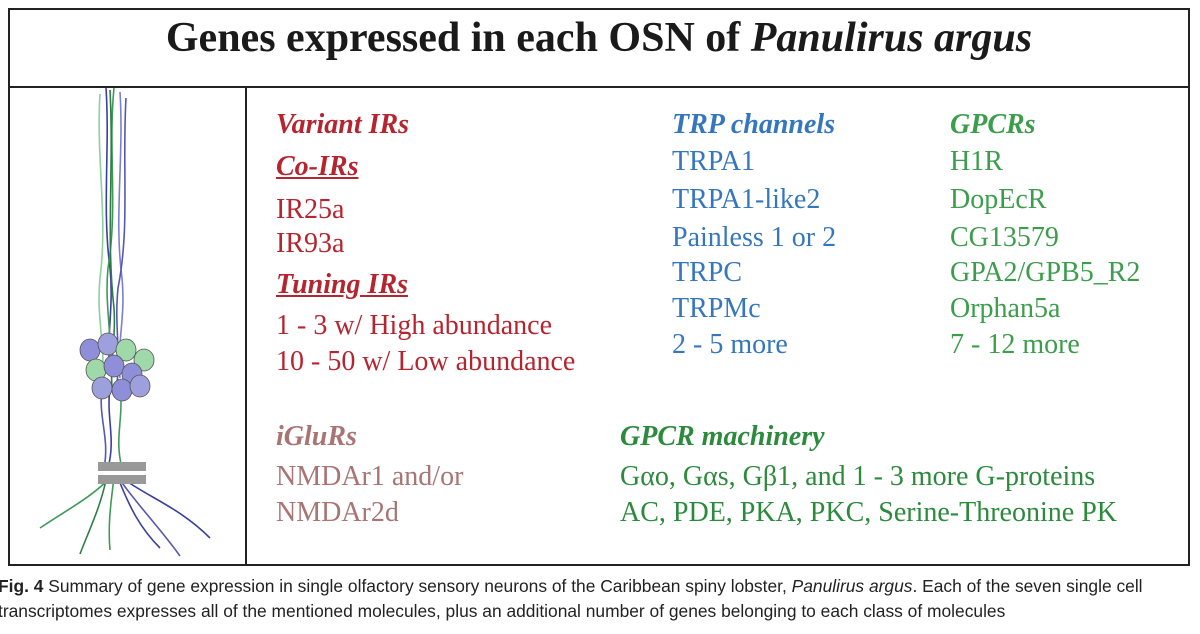 The image size is (1200, 634). Describe the element at coordinates (125, 322) in the screenshot. I see `neuron-illustration` at that location.